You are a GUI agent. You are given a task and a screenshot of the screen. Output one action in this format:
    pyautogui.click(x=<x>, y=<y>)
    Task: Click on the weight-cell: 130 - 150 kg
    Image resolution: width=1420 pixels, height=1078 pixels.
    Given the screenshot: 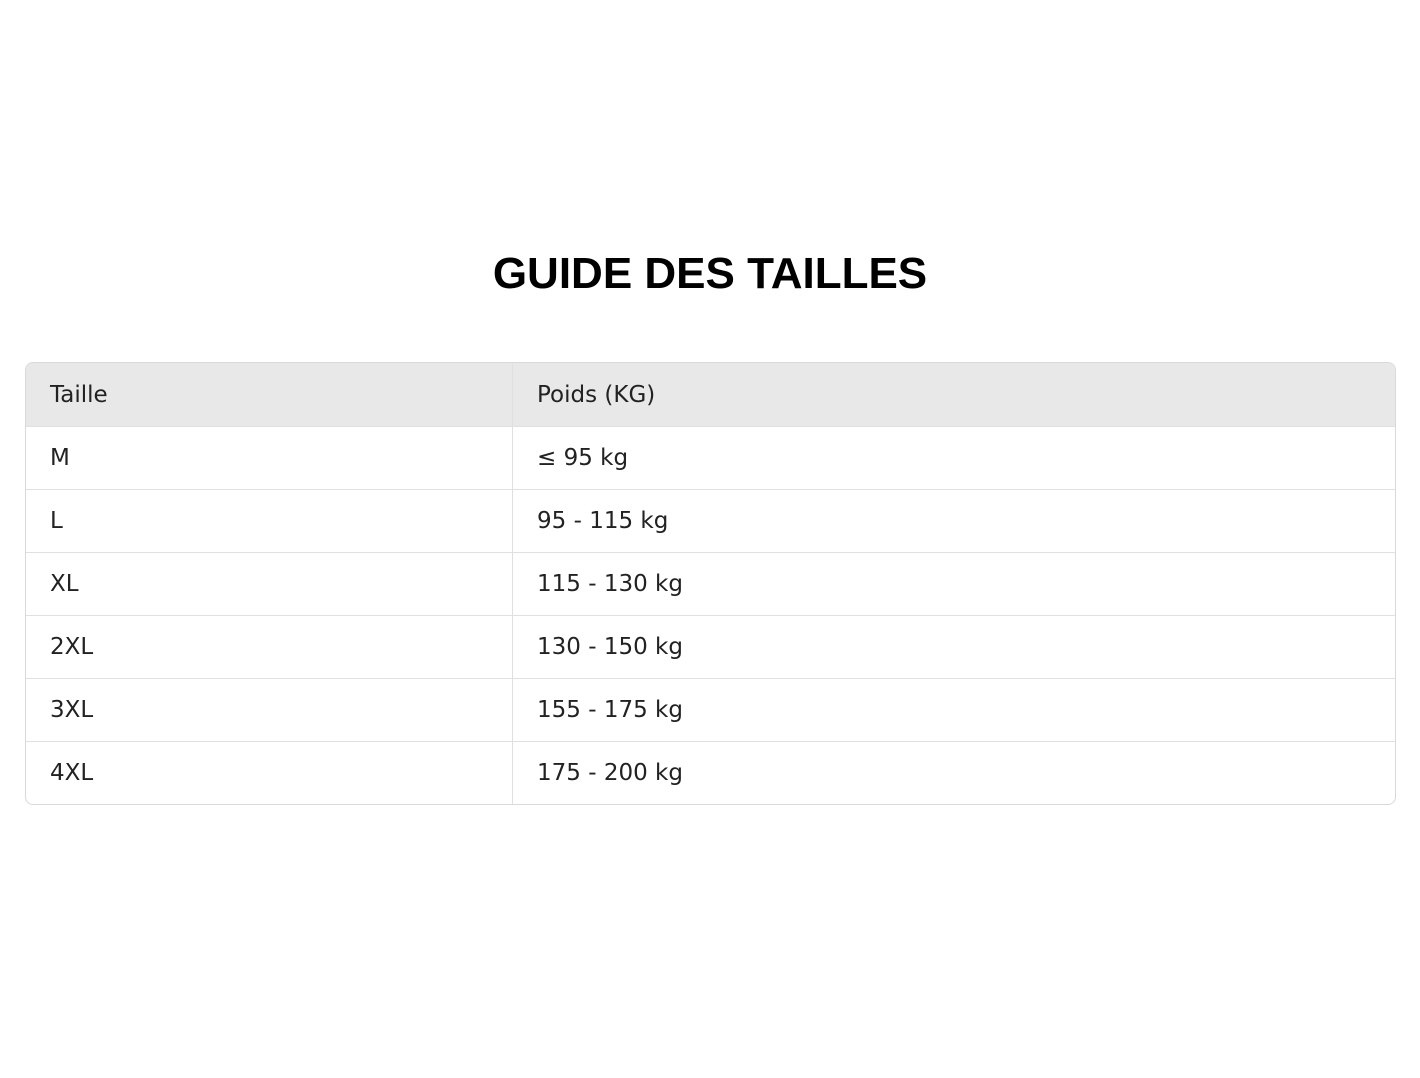 What is the action you would take?
    pyautogui.click(x=610, y=647)
    